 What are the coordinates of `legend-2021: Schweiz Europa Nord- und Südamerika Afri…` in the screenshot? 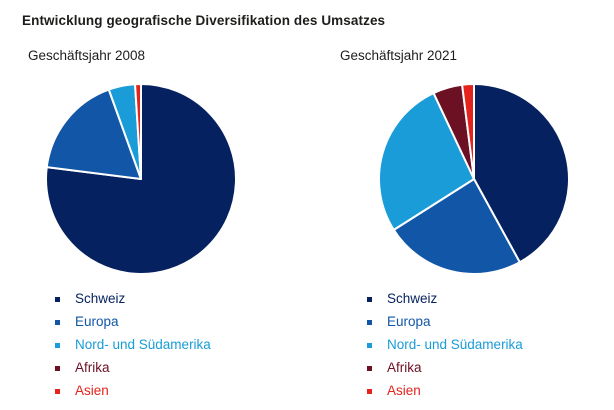 It's located at (490, 344).